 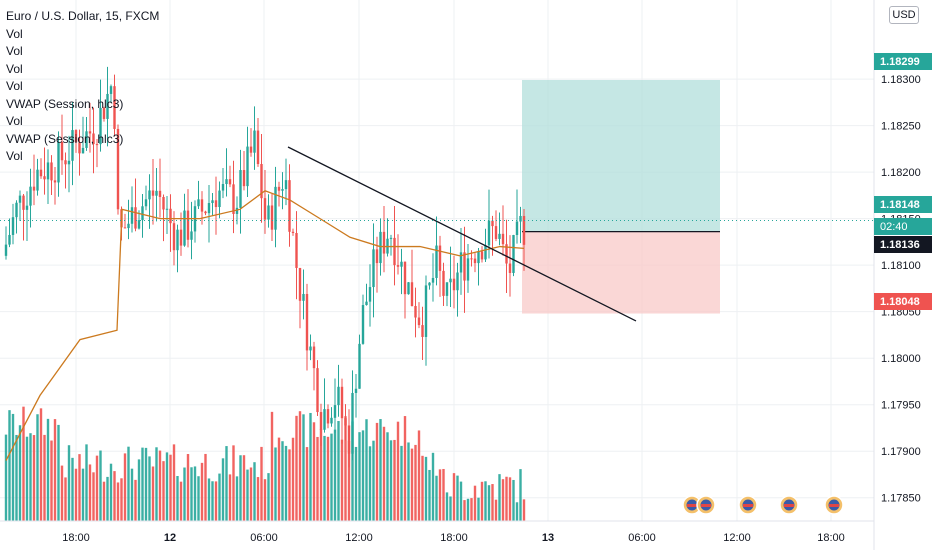 What do you see at coordinates (83, 16) in the screenshot?
I see `symbol-title: Euro / U.S. Dollar, 15, FXCM` at bounding box center [83, 16].